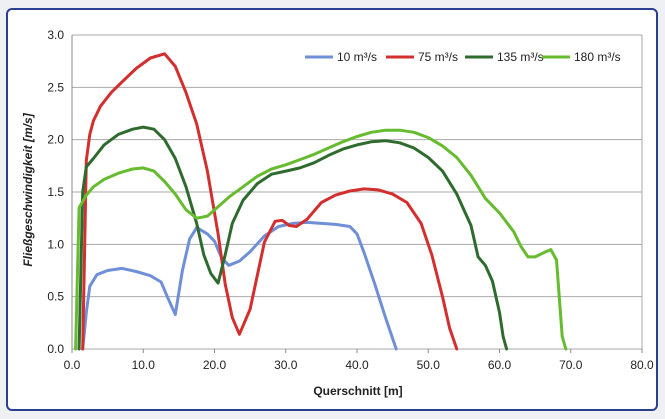 The image size is (665, 419). Describe the element at coordinates (429, 365) in the screenshot. I see `x-tick-label: 50.0` at that location.